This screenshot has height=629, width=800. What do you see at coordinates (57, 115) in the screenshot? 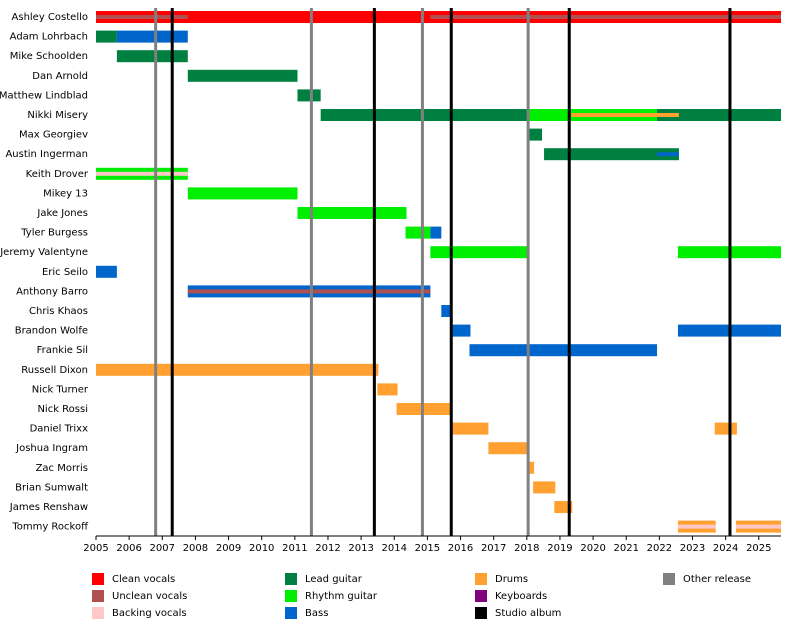
I see `member-label: Nikki Misery` at bounding box center [57, 115].